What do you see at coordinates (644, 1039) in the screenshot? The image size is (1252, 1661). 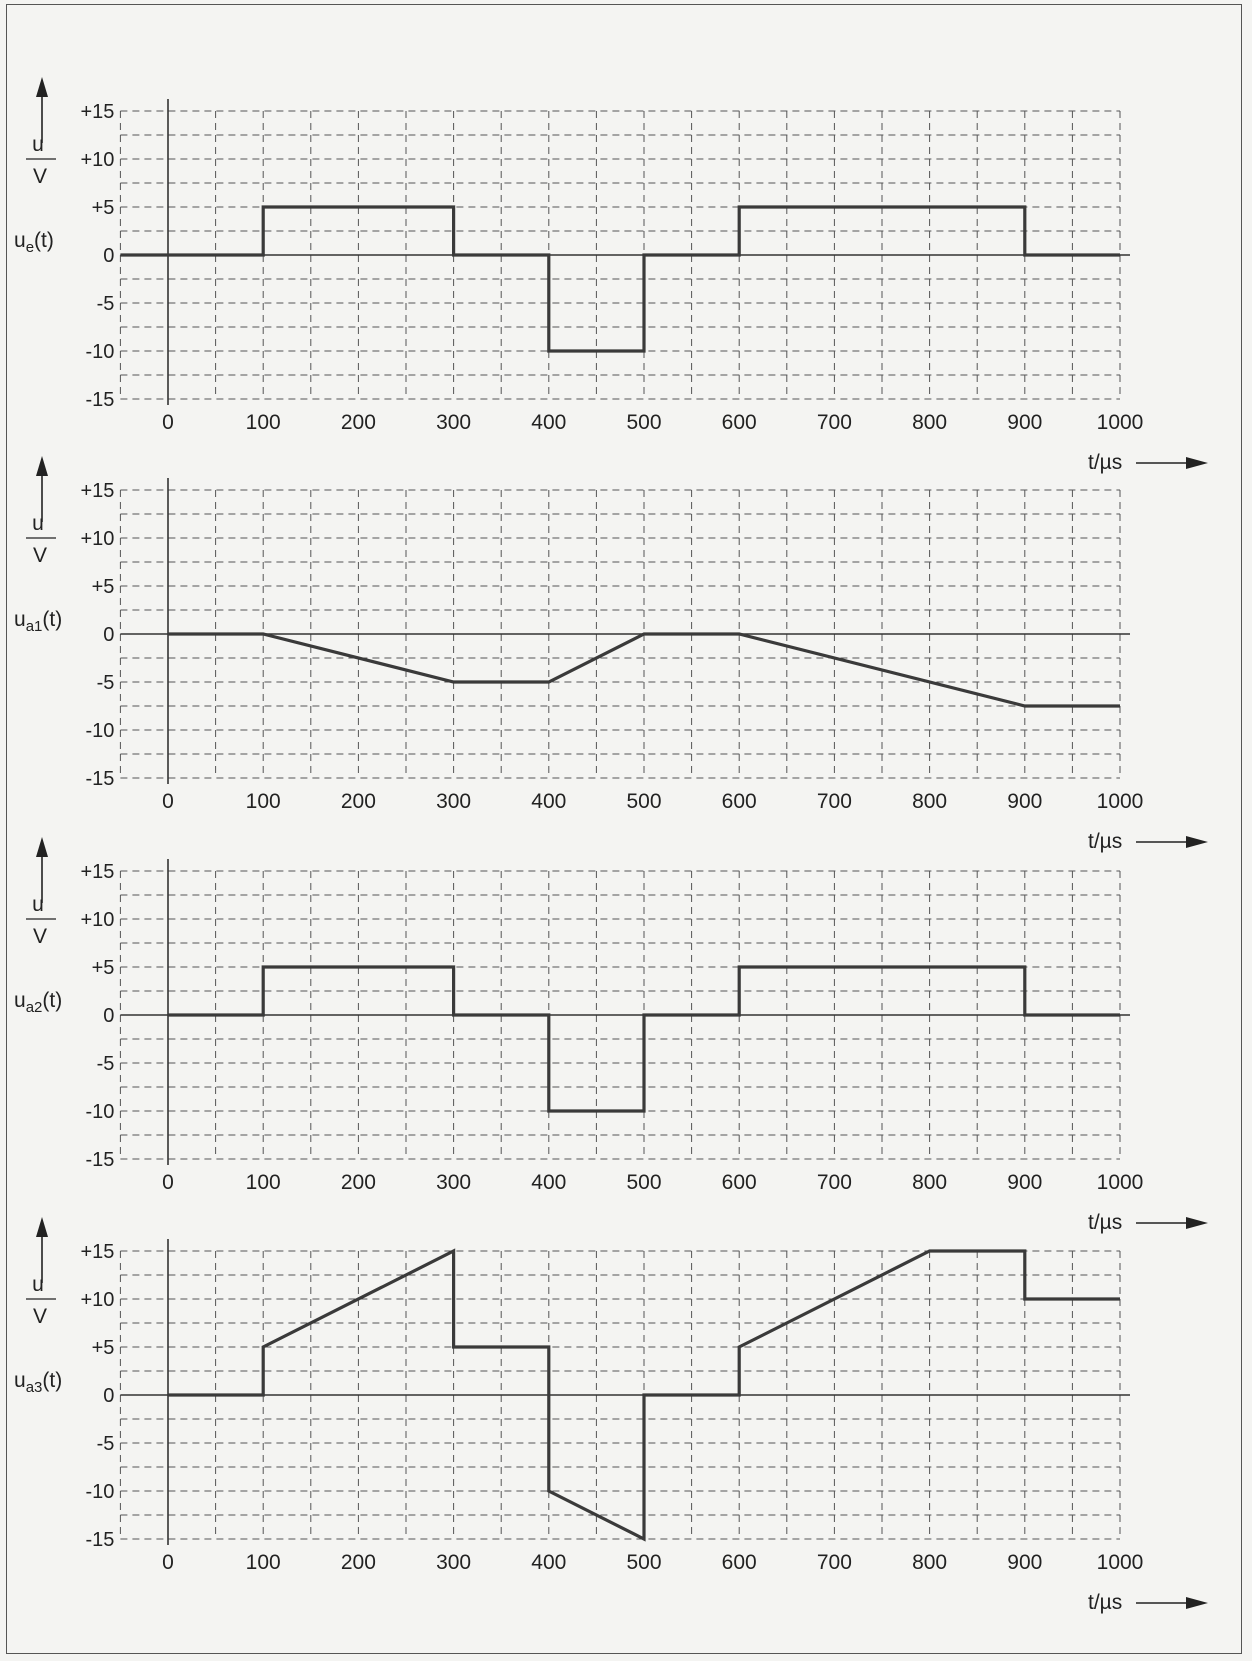 I see `waveform-a2` at bounding box center [644, 1039].